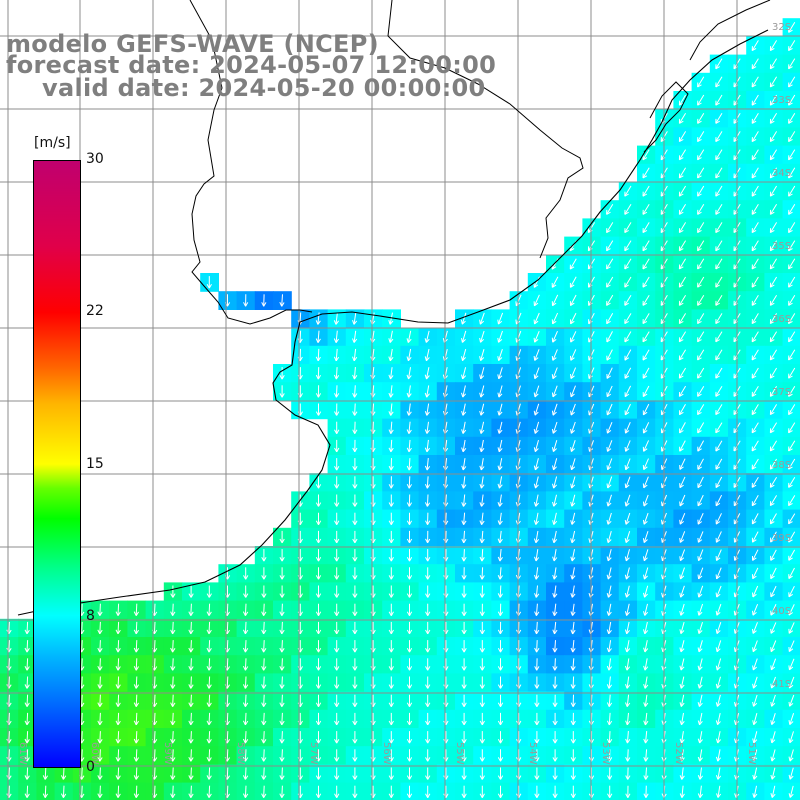 The height and width of the screenshot is (800, 800). What do you see at coordinates (167, 753) in the screenshot?
I see `longitude-label: 59W` at bounding box center [167, 753].